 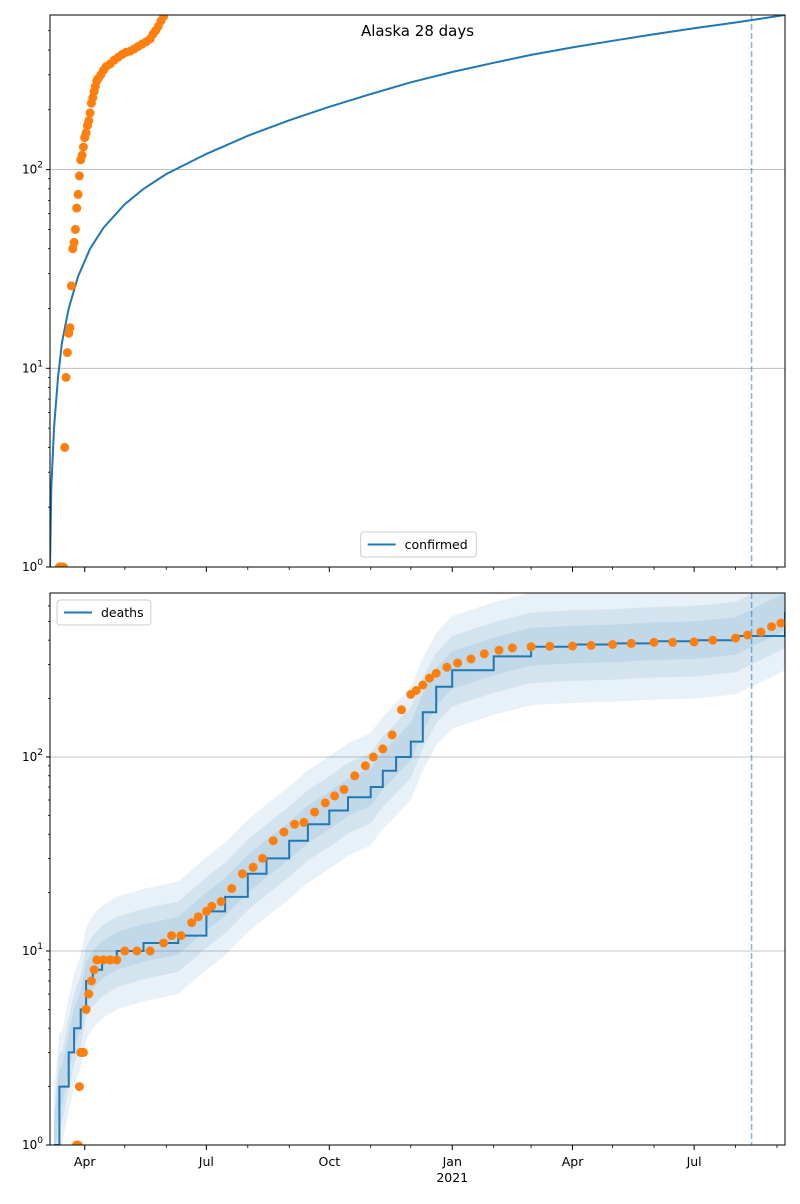 What do you see at coordinates (32, 367) in the screenshot?
I see `ytick-label: 10¹` at bounding box center [32, 367].